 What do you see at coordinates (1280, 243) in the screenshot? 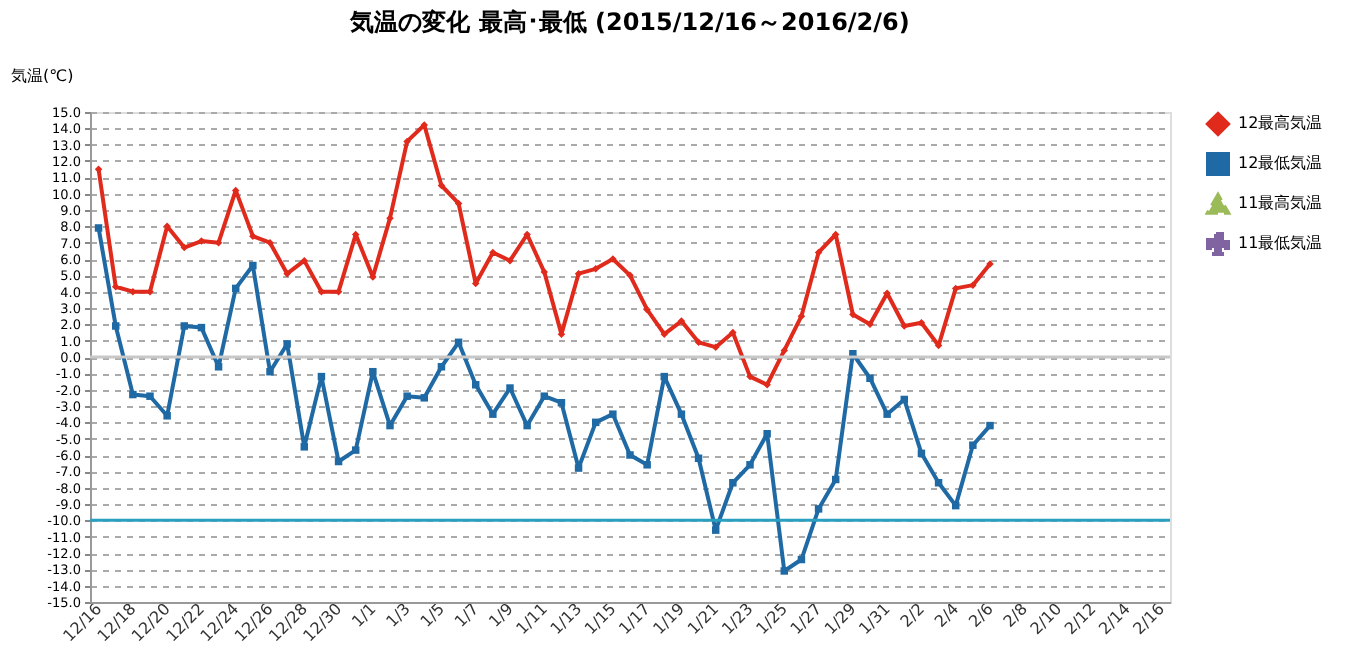
I see `legend-label: 11最低気温` at bounding box center [1280, 243].